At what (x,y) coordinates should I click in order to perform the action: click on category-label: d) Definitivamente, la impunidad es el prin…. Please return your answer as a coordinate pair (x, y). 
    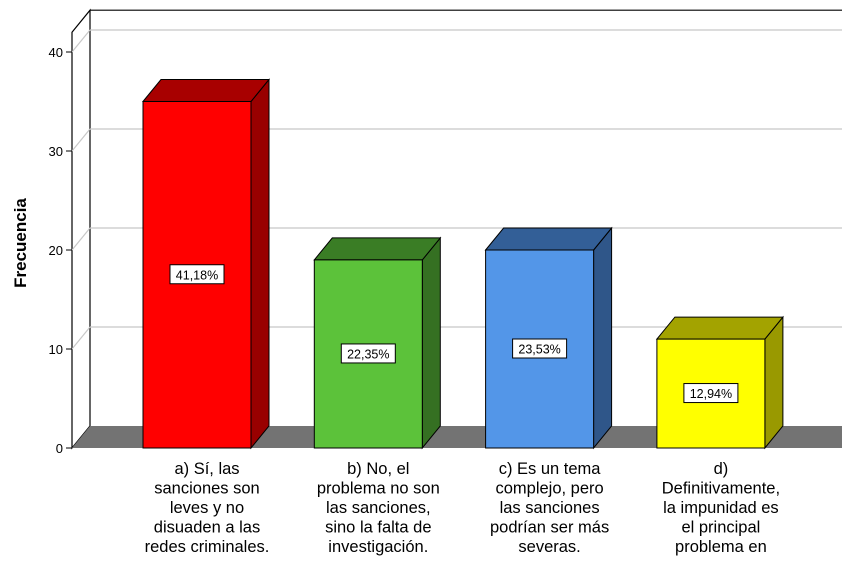
    Looking at the image, I should click on (721, 508).